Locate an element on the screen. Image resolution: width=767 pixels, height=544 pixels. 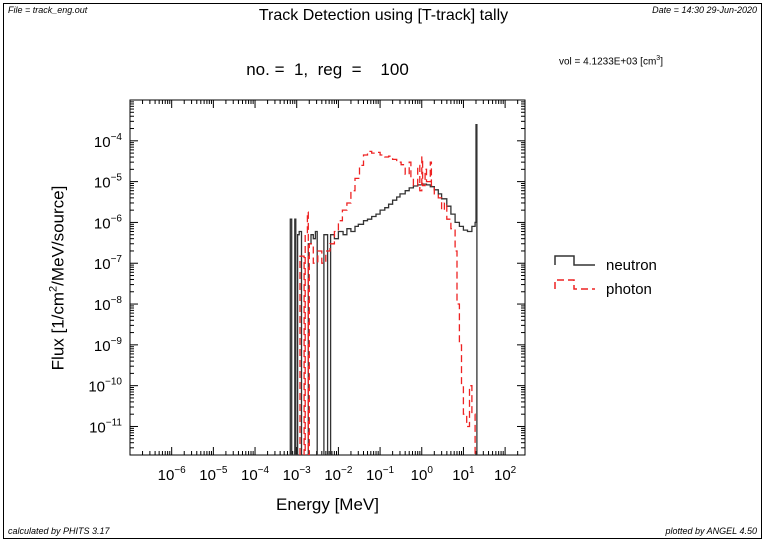
y-tick-label-exponent: −4 is located at coordinates (117, 137).